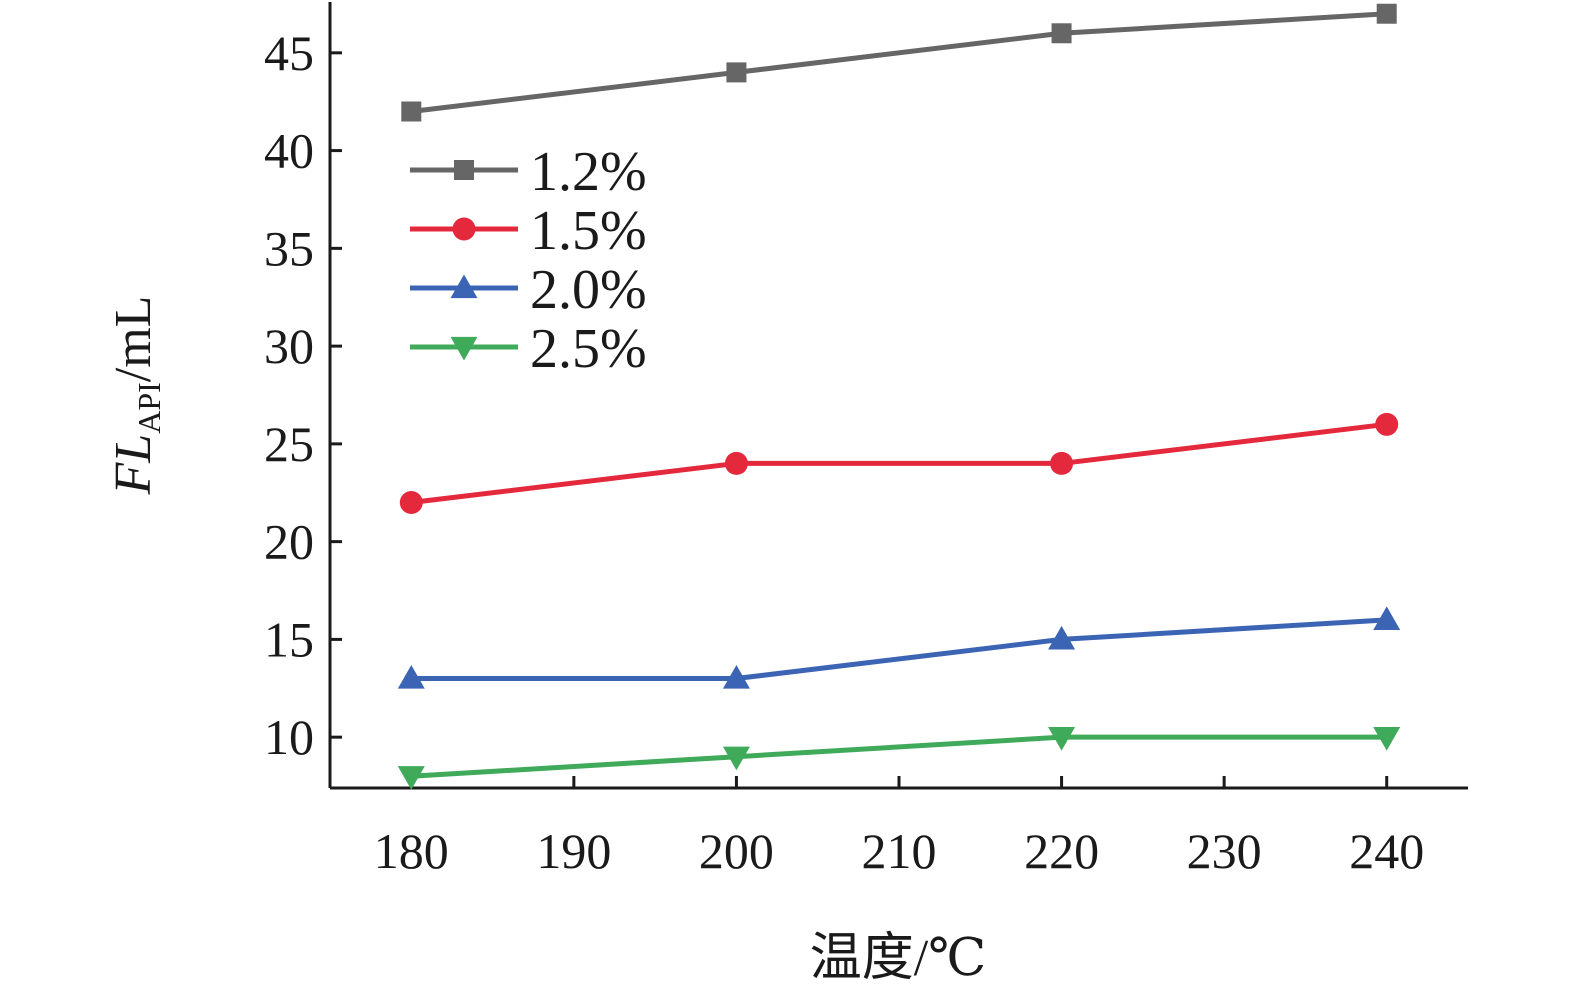  What do you see at coordinates (289, 346) in the screenshot?
I see `y-tick-label: 30` at bounding box center [289, 346].